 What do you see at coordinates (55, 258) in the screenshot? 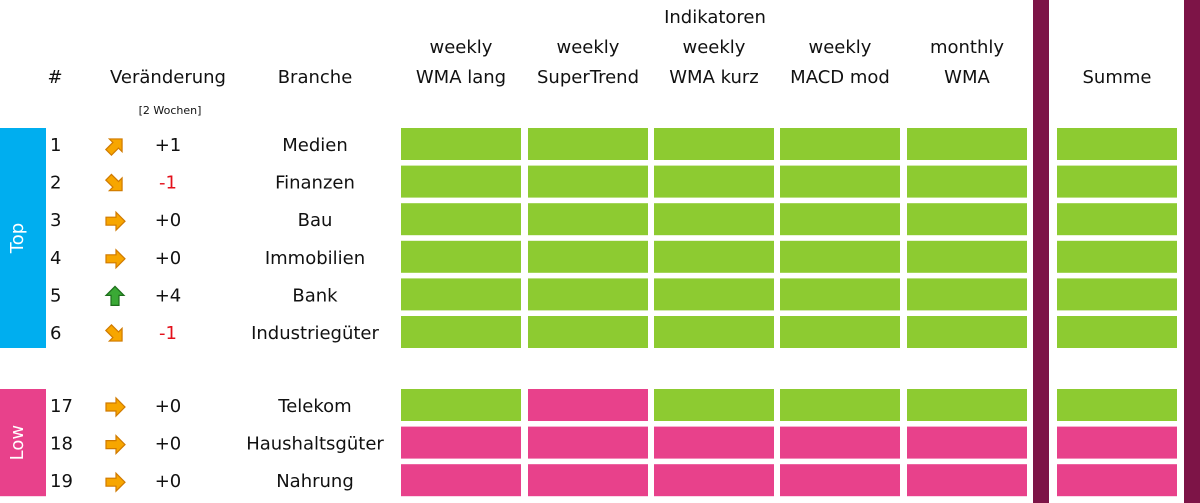
I see `rank: 4` at bounding box center [55, 258].